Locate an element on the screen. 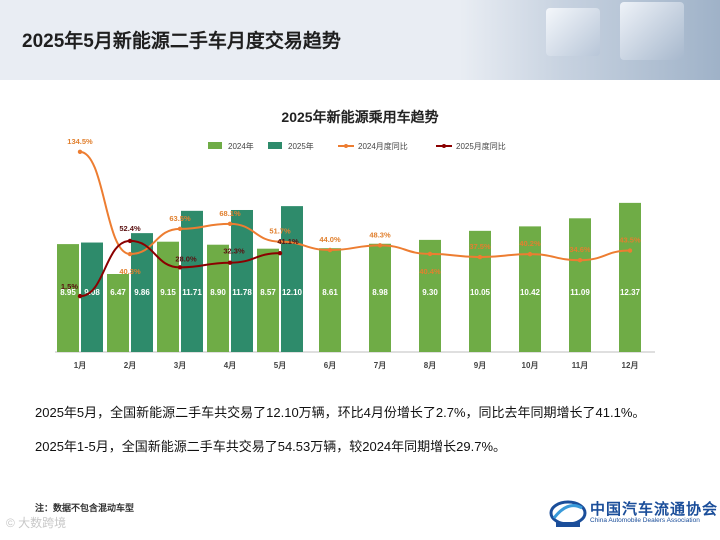 The image size is (720, 540). bar-label-2024-8: 9.30 is located at coordinates (430, 292).